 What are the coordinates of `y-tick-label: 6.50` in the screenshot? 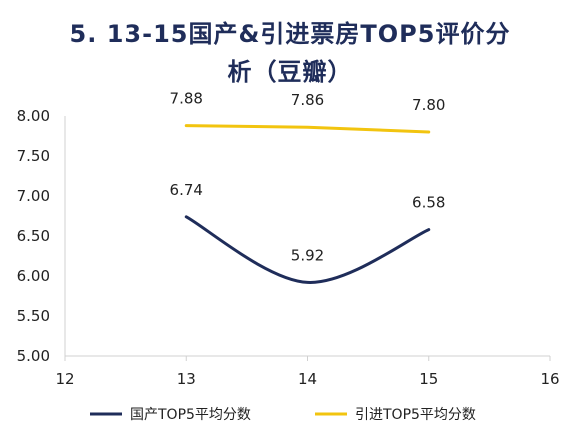 It's located at (33, 236).